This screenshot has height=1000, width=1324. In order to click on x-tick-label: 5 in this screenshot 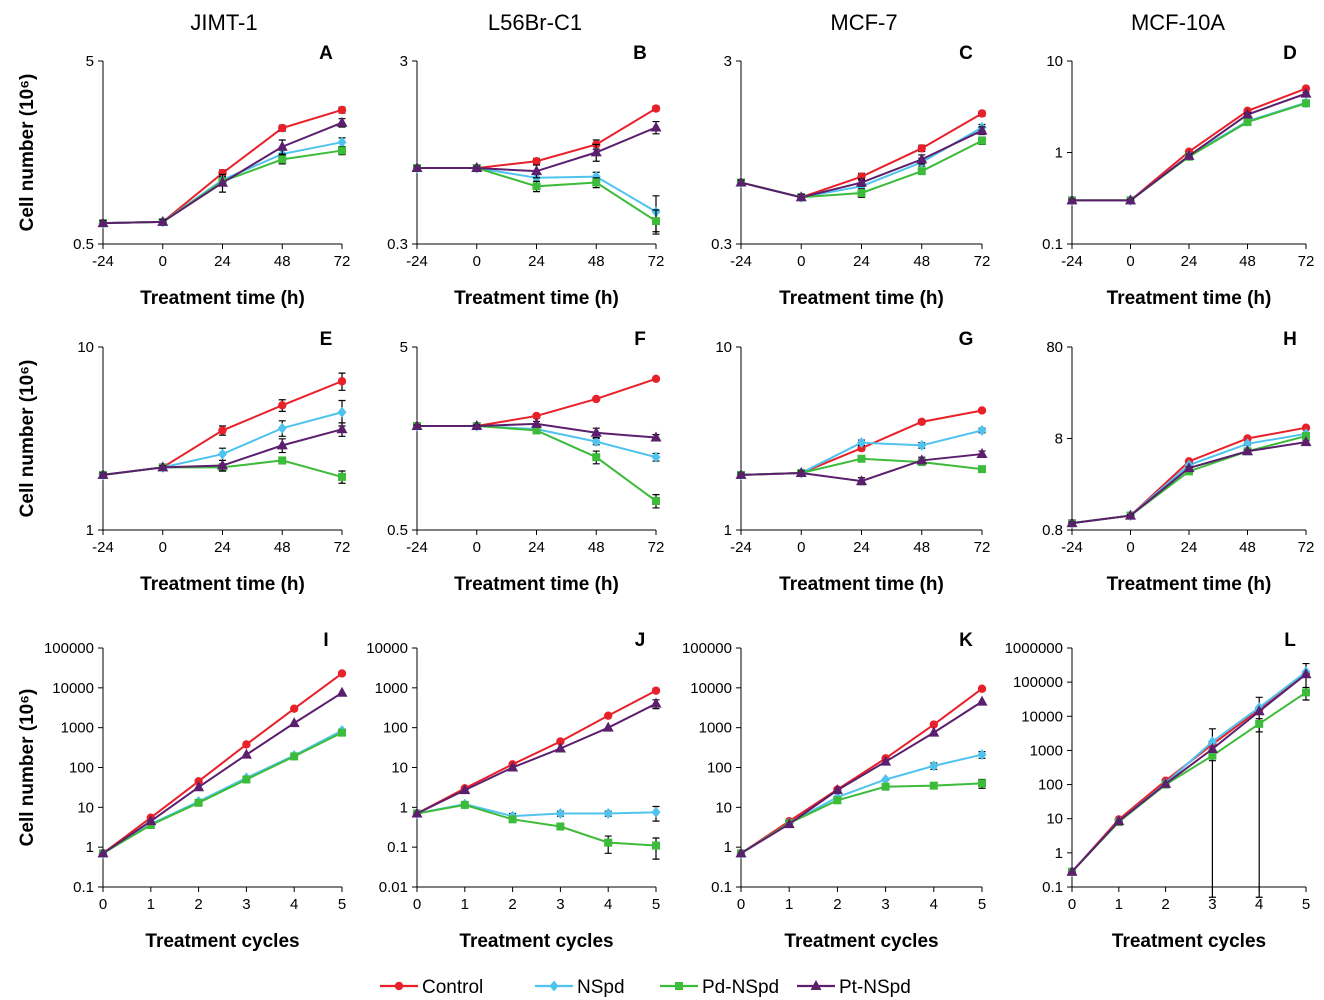, I will do `click(656, 904)`.